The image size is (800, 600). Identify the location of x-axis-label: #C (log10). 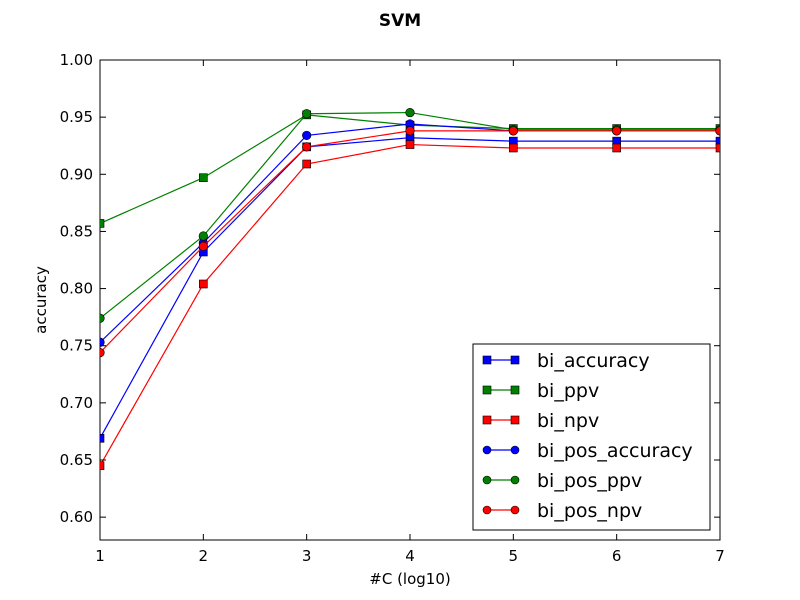
(409, 579).